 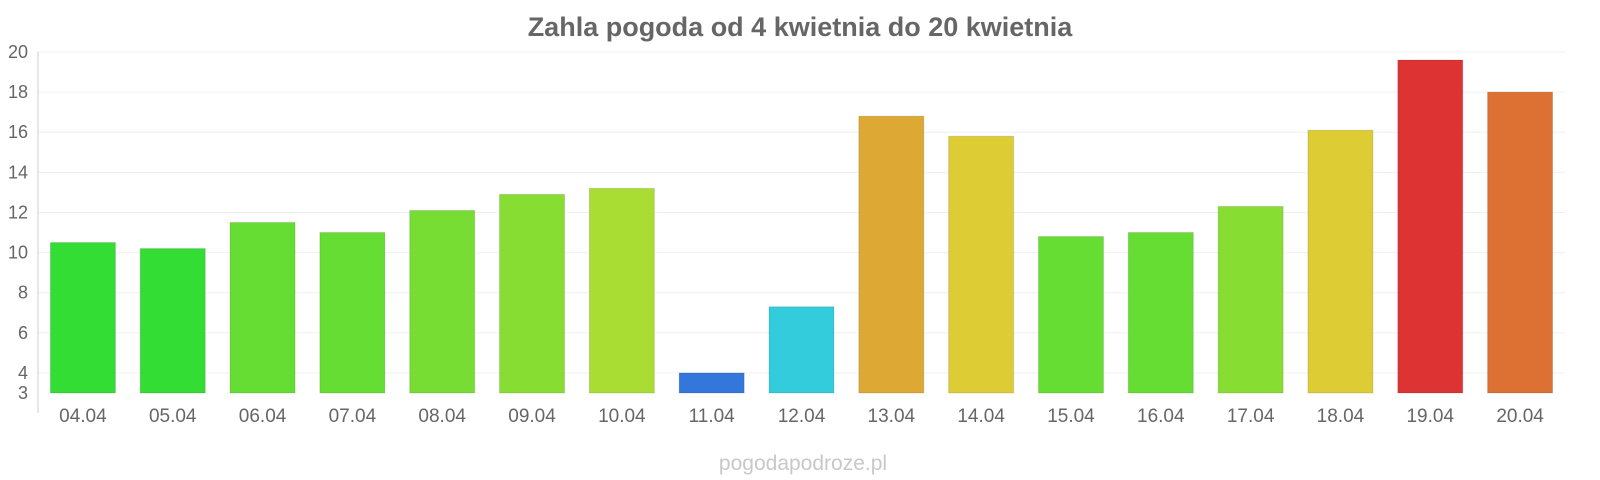 I want to click on x-tick-label: 07.04, so click(x=353, y=416).